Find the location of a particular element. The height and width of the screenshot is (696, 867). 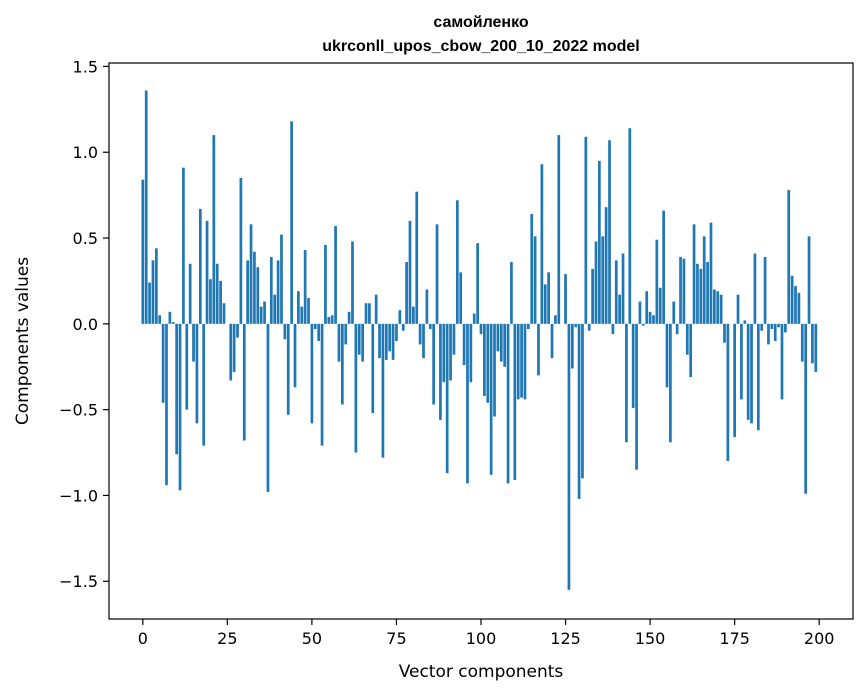

x-axis-label: Vector components is located at coordinates (481, 672).